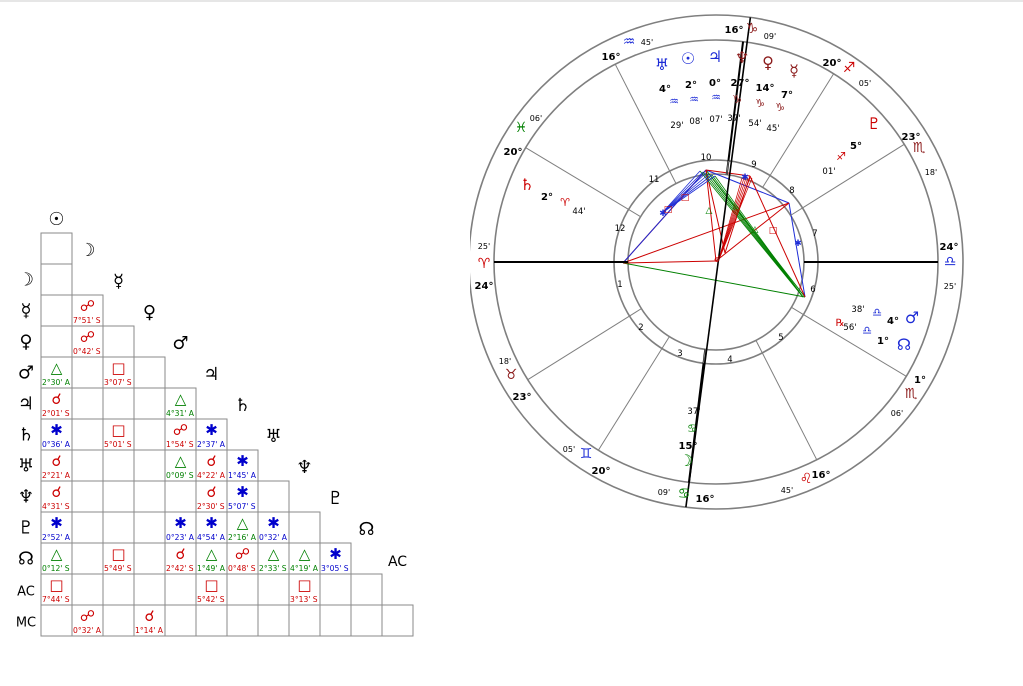  Describe the element at coordinates (745, 178) in the screenshot. I see `line-aspect-glyph: ✱` at that location.